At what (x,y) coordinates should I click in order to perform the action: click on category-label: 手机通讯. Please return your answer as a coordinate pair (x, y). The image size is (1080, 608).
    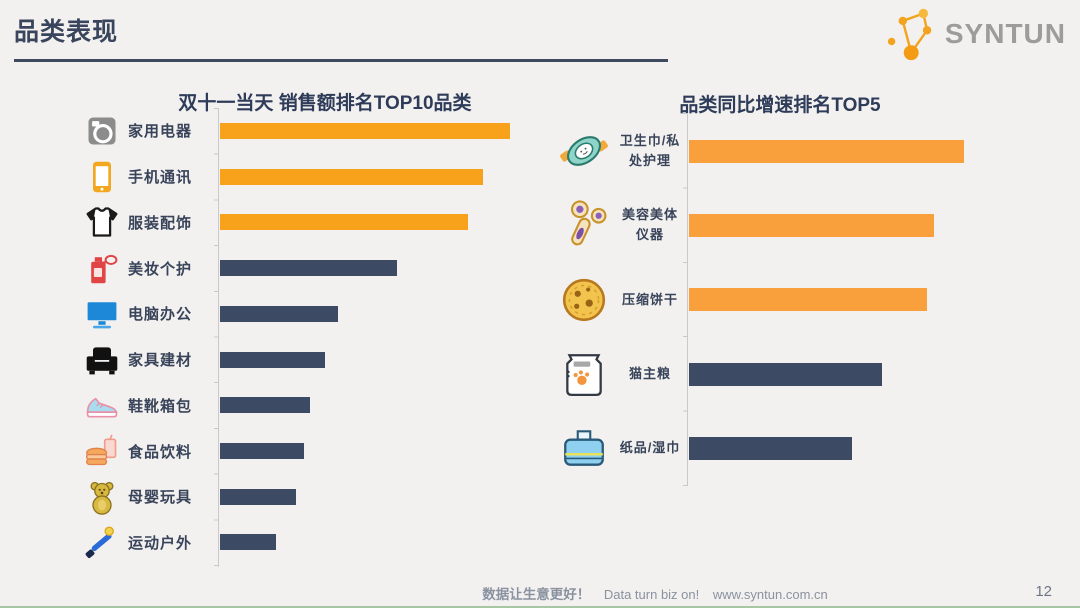
    Looking at the image, I should click on (160, 178).